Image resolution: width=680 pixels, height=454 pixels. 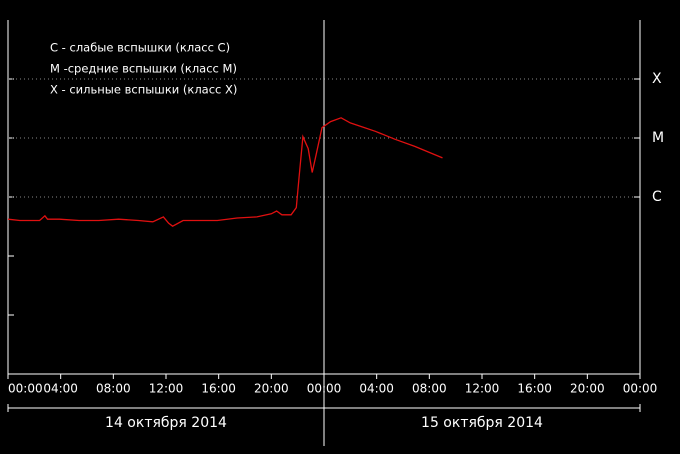 I want to click on y-tick-label: C, so click(x=657, y=197).